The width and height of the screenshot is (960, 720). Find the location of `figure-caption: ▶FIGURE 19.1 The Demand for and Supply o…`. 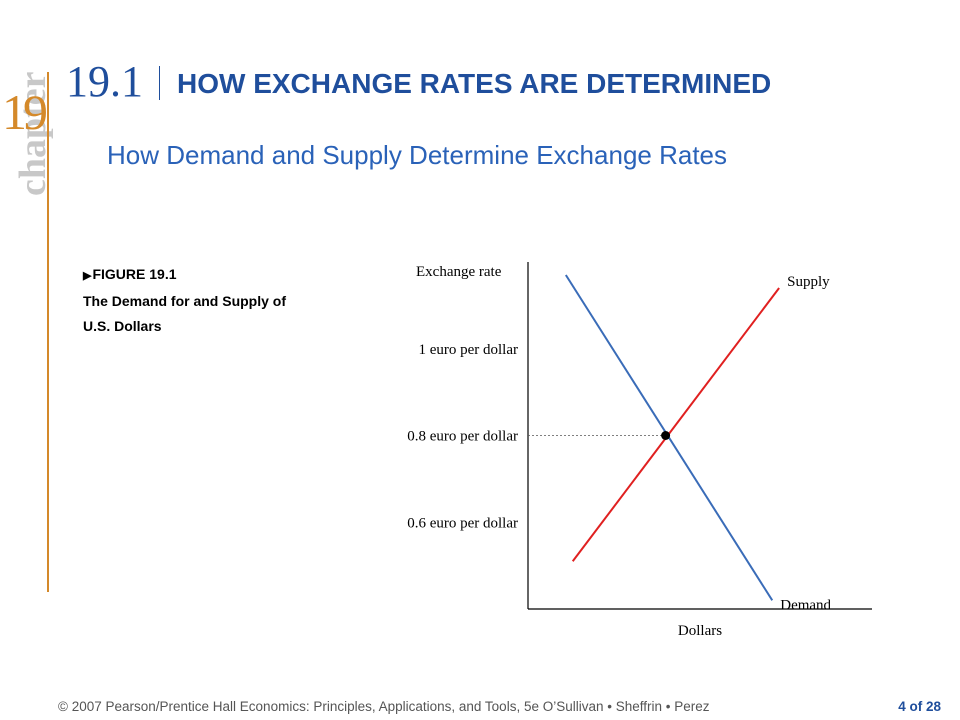

figure-caption: ▶FIGURE 19.1 The Demand for and Supply o… is located at coordinates (184, 300).